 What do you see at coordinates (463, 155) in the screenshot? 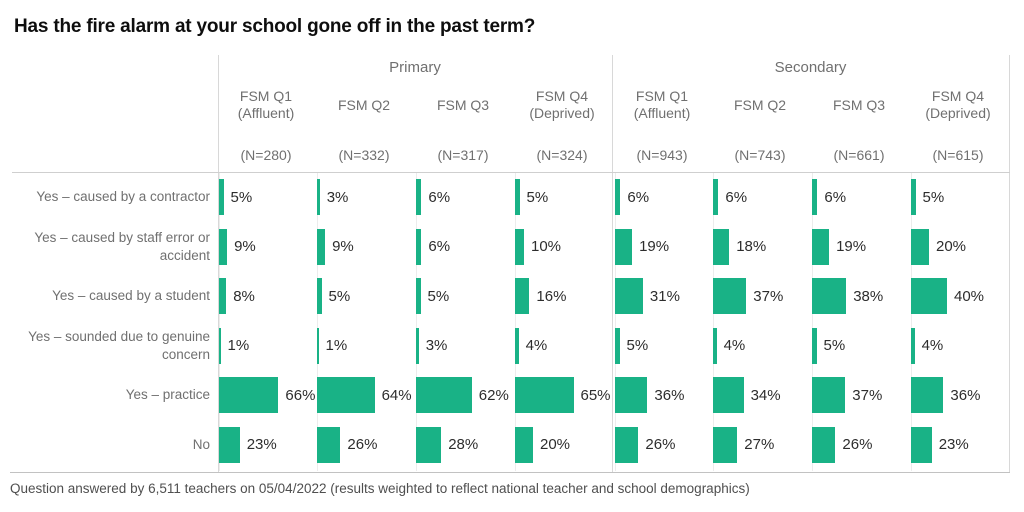
I see `column-sample-size: (N=317)` at bounding box center [463, 155].